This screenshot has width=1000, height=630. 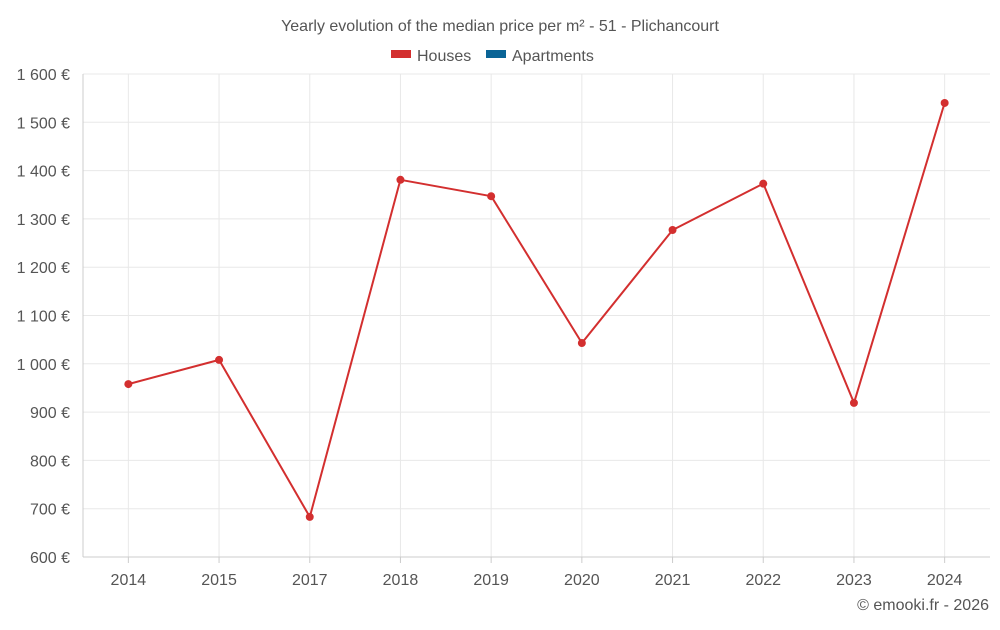 I want to click on y-tick-label: 600 €, so click(x=50, y=558).